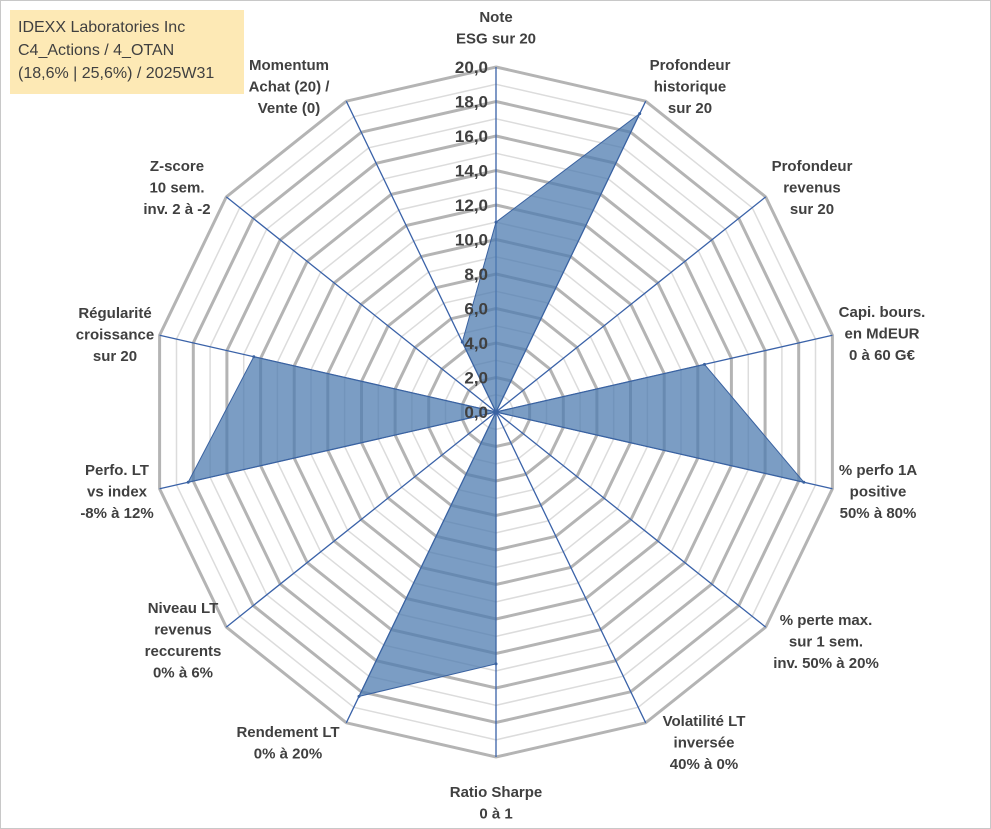 Image resolution: width=991 pixels, height=829 pixels. What do you see at coordinates (116, 73) in the screenshot?
I see `info-stats-period: (18,6% | 25,6%) / 2025W31` at bounding box center [116, 73].